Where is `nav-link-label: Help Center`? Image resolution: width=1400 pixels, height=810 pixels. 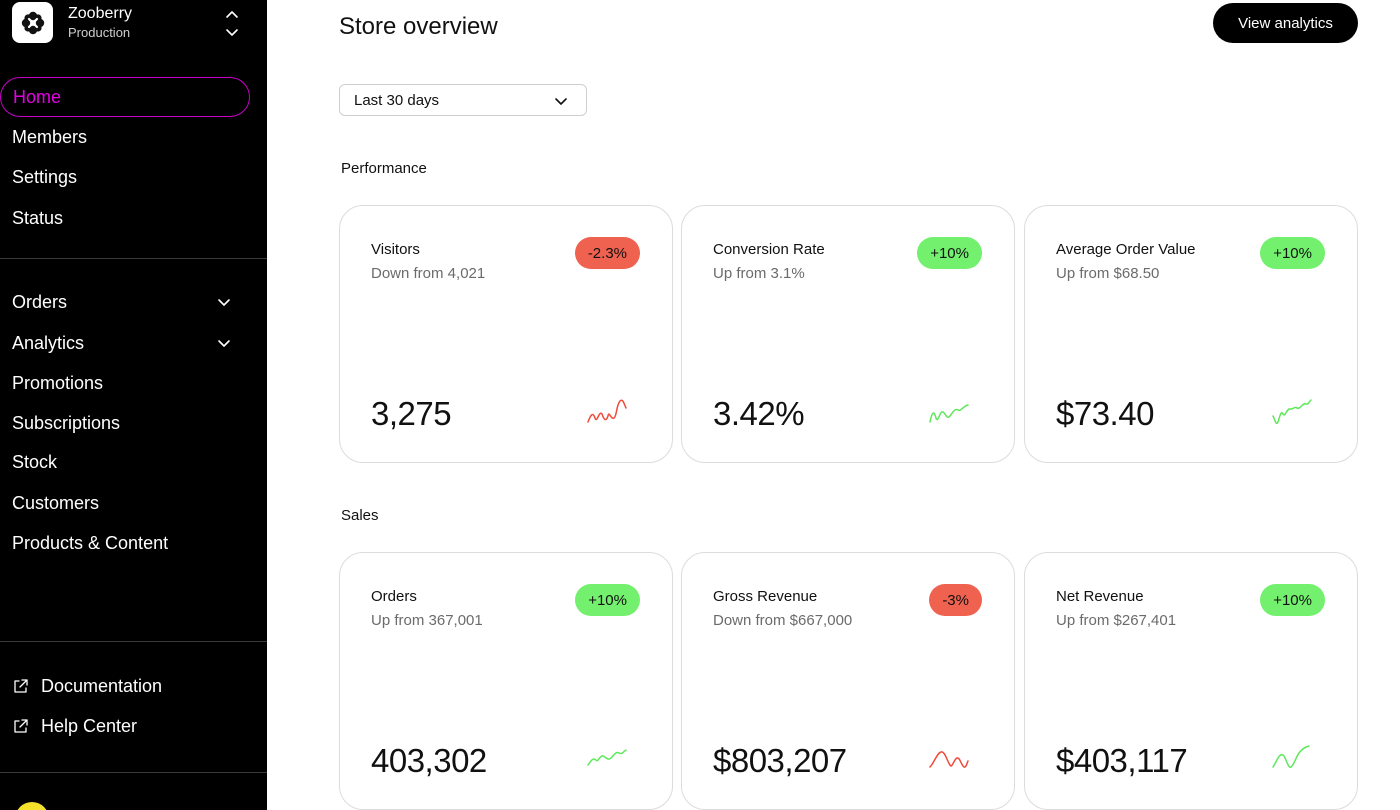 nav-link-label: Help Center is located at coordinates (89, 725).